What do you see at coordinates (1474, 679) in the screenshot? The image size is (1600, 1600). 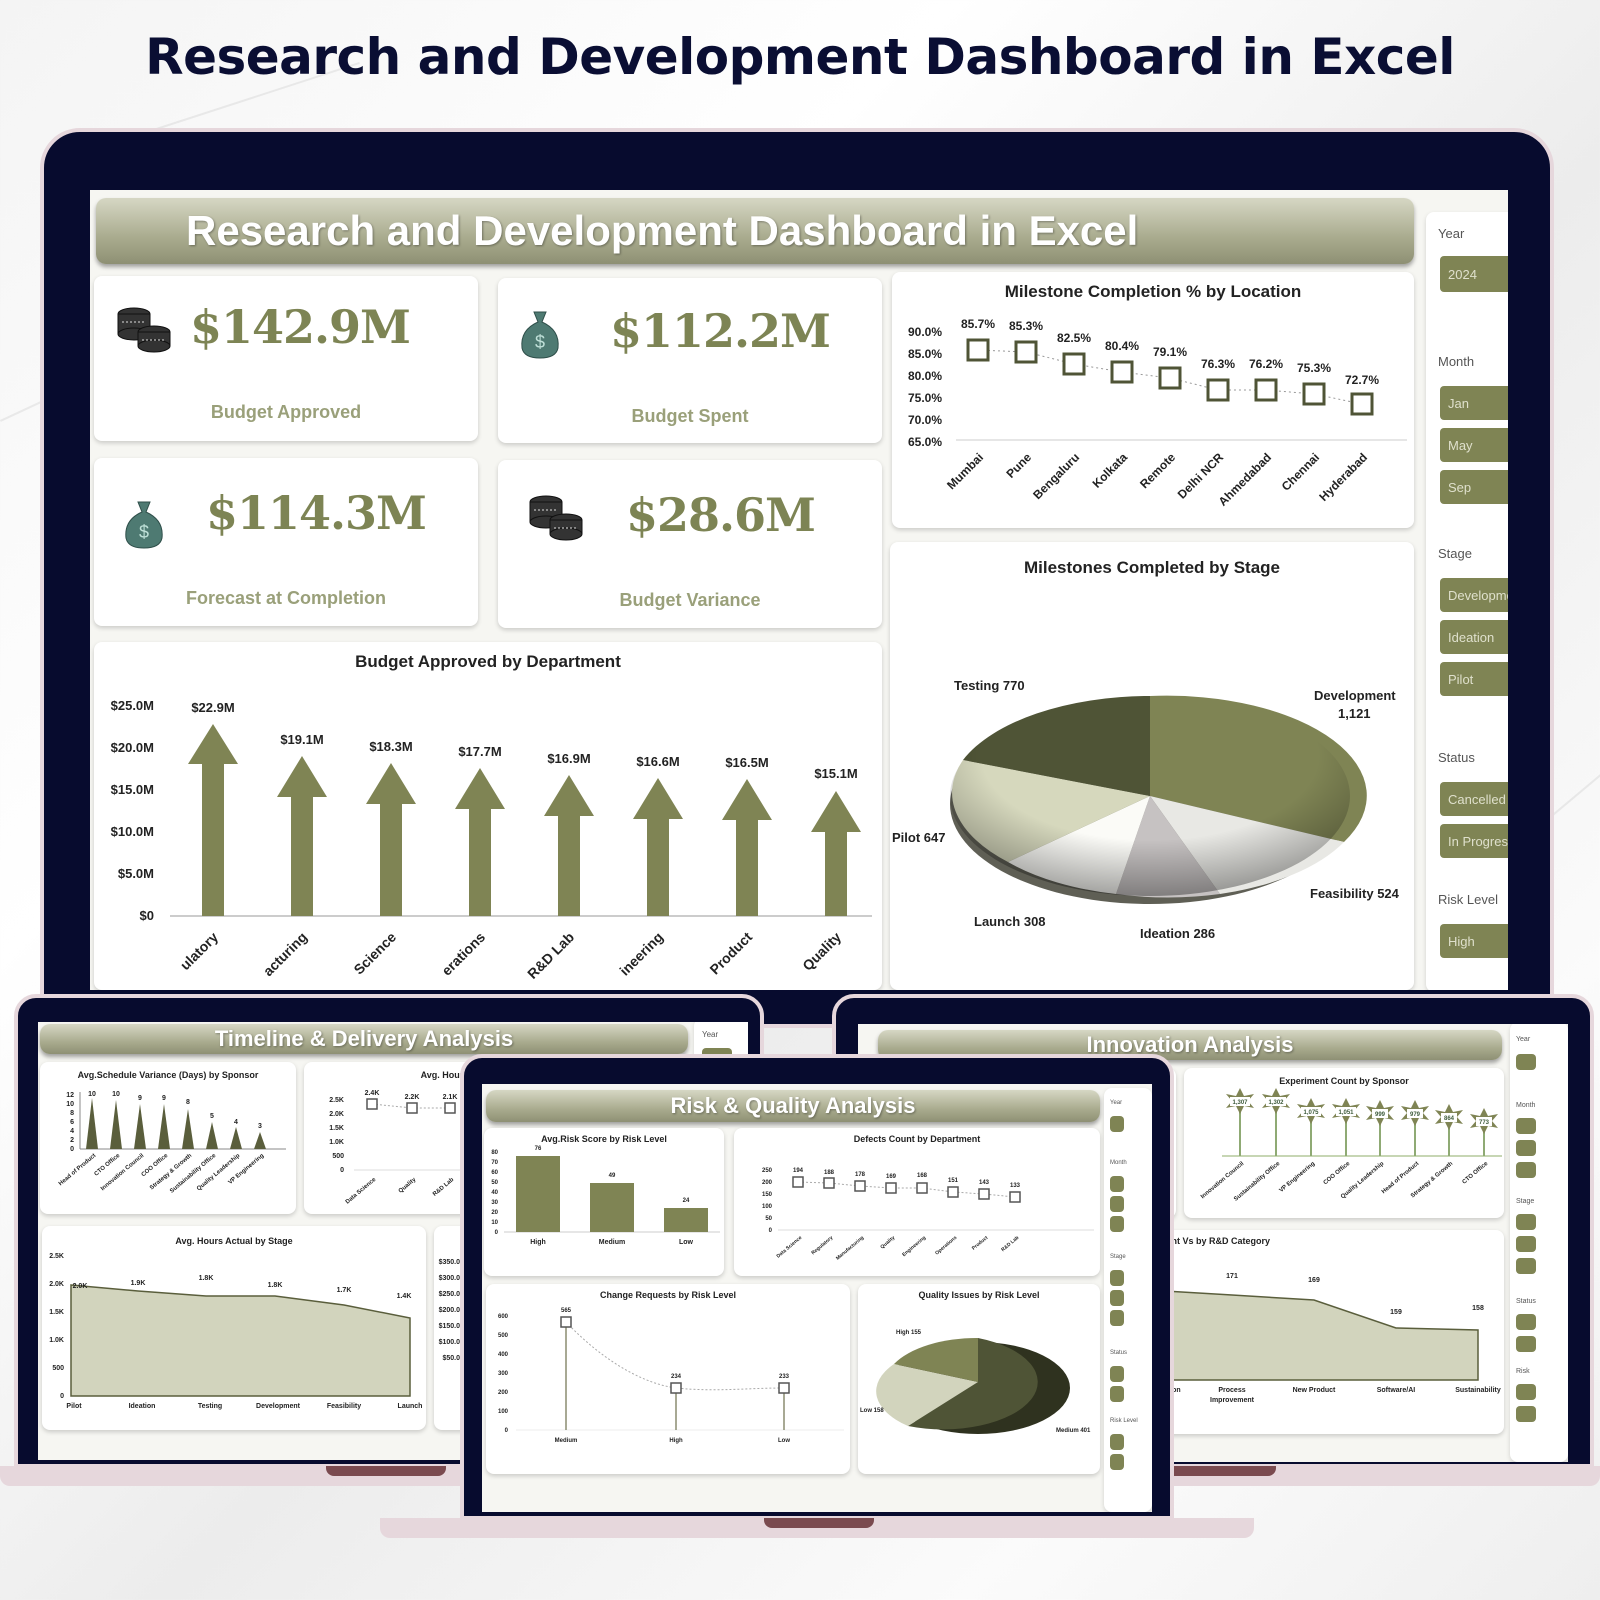 I see `slicer-stage-pilot: Pilot` at bounding box center [1474, 679].